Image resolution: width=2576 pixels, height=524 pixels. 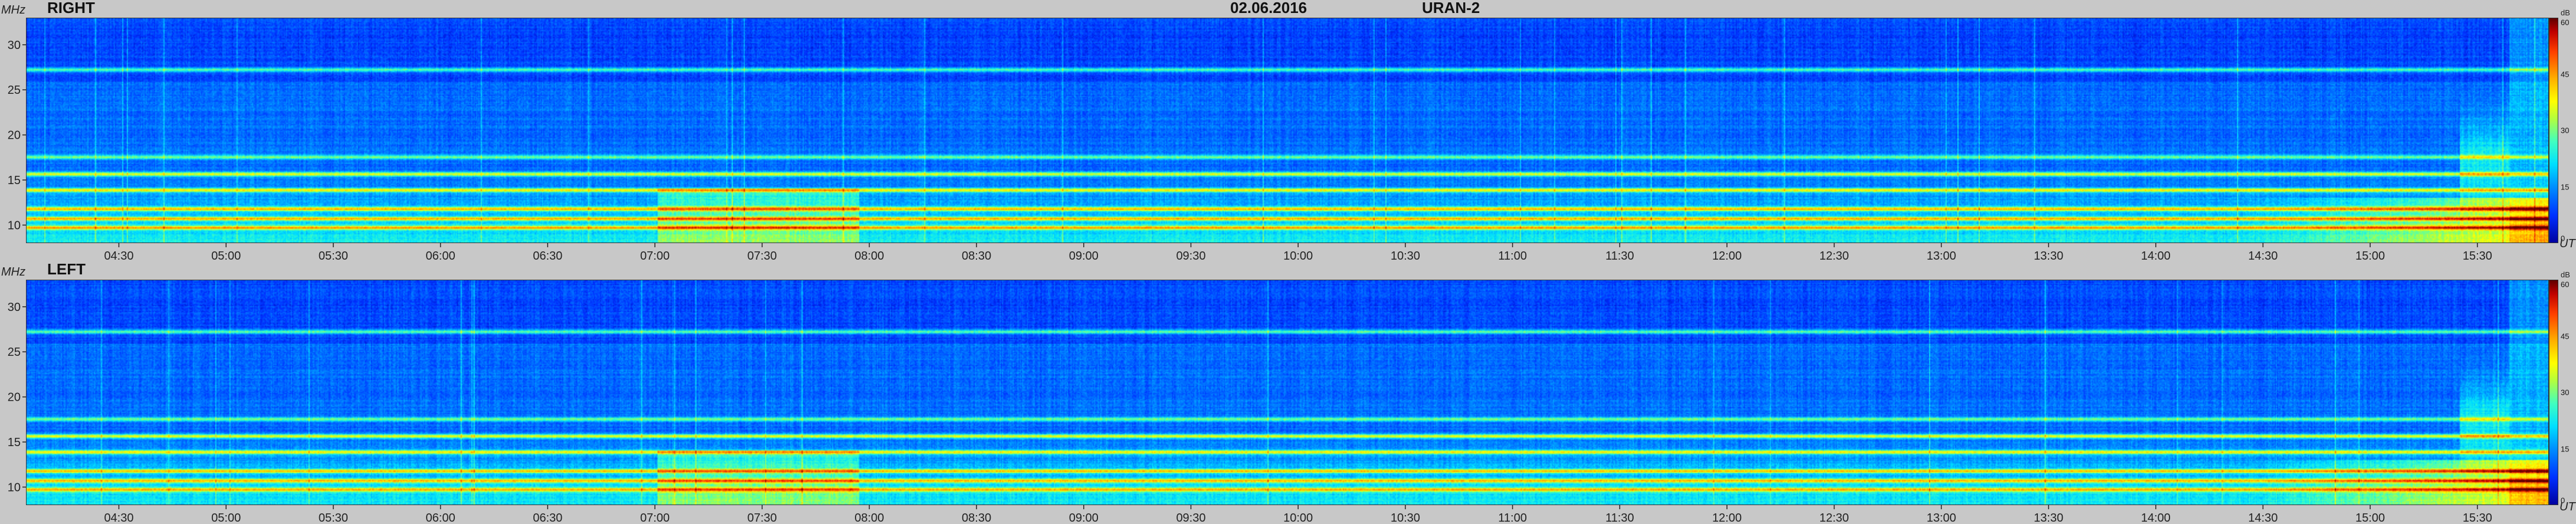 I want to click on colorbar-unit-right: dB, so click(x=2565, y=12).